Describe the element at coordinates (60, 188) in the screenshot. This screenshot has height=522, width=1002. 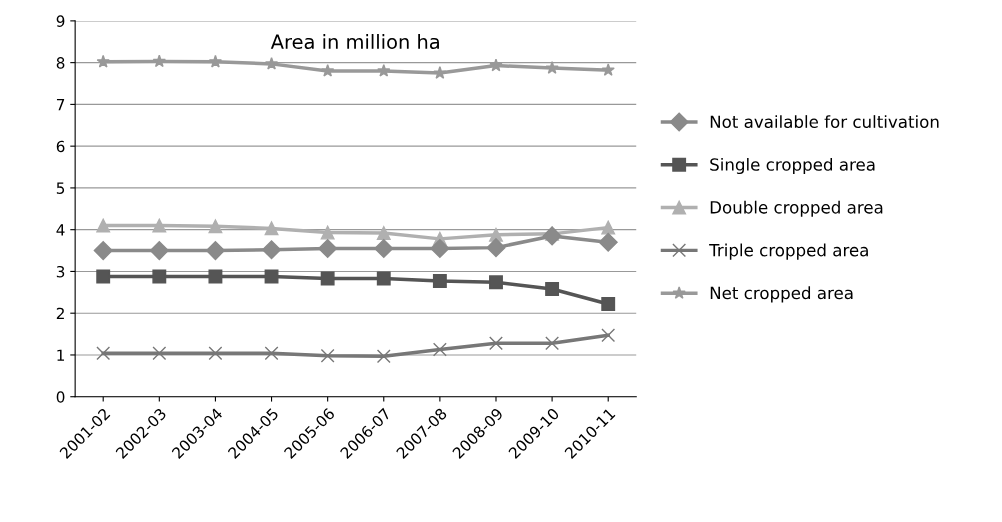
I see `y-tick-label: 5` at that location.